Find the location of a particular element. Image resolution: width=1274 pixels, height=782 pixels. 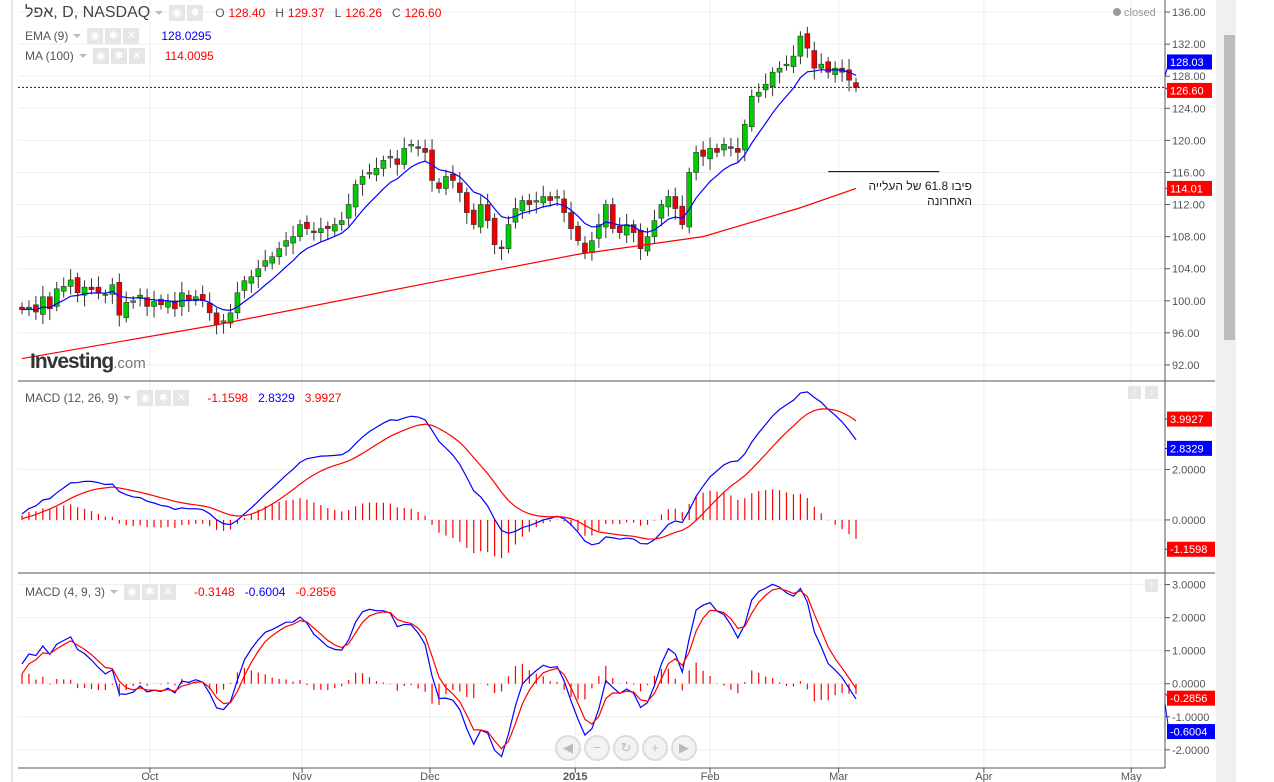

close-value: 126.60 is located at coordinates (423, 13).